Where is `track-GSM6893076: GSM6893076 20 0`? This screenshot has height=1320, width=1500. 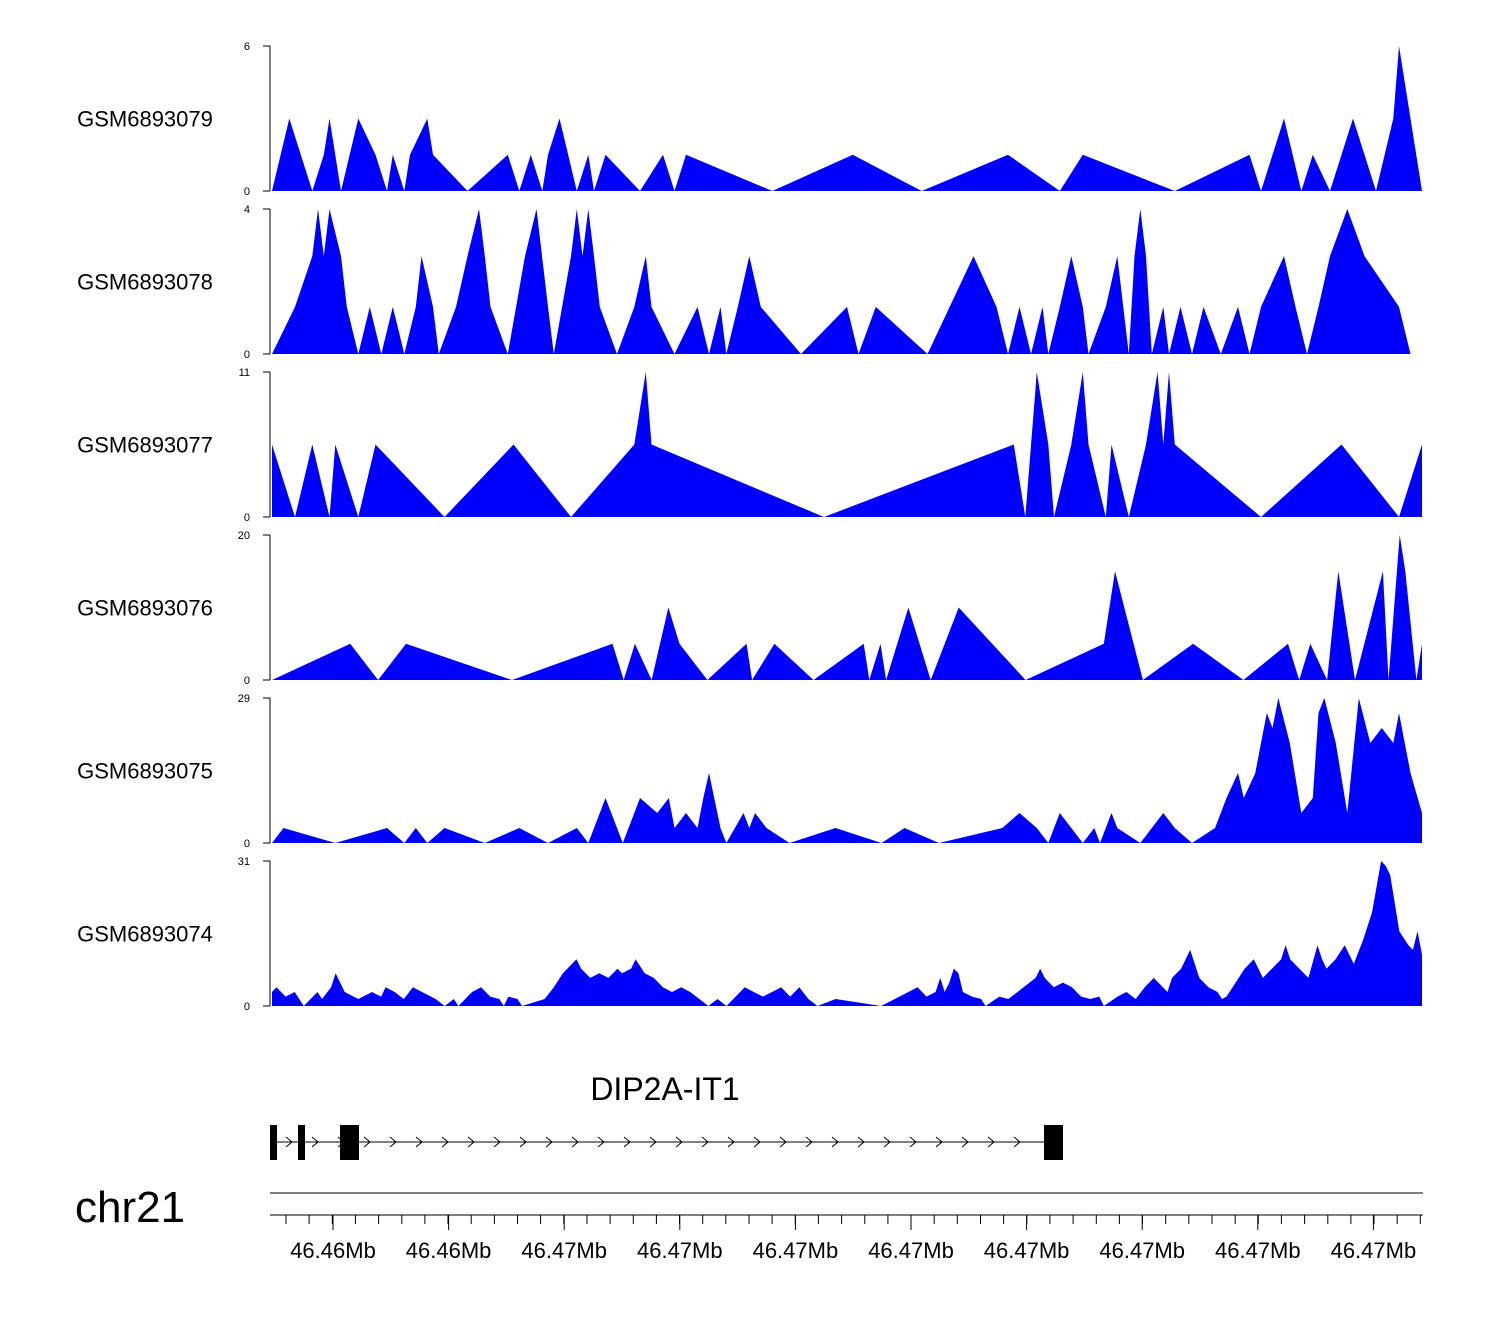 track-GSM6893076: GSM6893076 20 0 is located at coordinates (749, 608).